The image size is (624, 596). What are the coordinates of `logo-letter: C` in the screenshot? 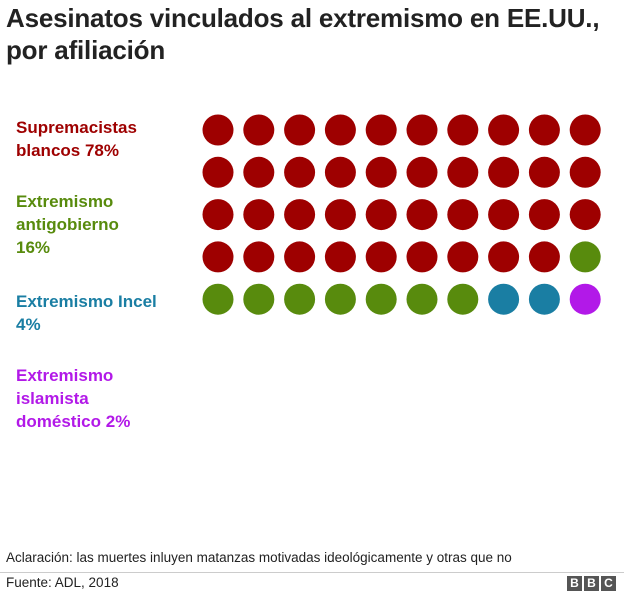 It's located at (608, 583).